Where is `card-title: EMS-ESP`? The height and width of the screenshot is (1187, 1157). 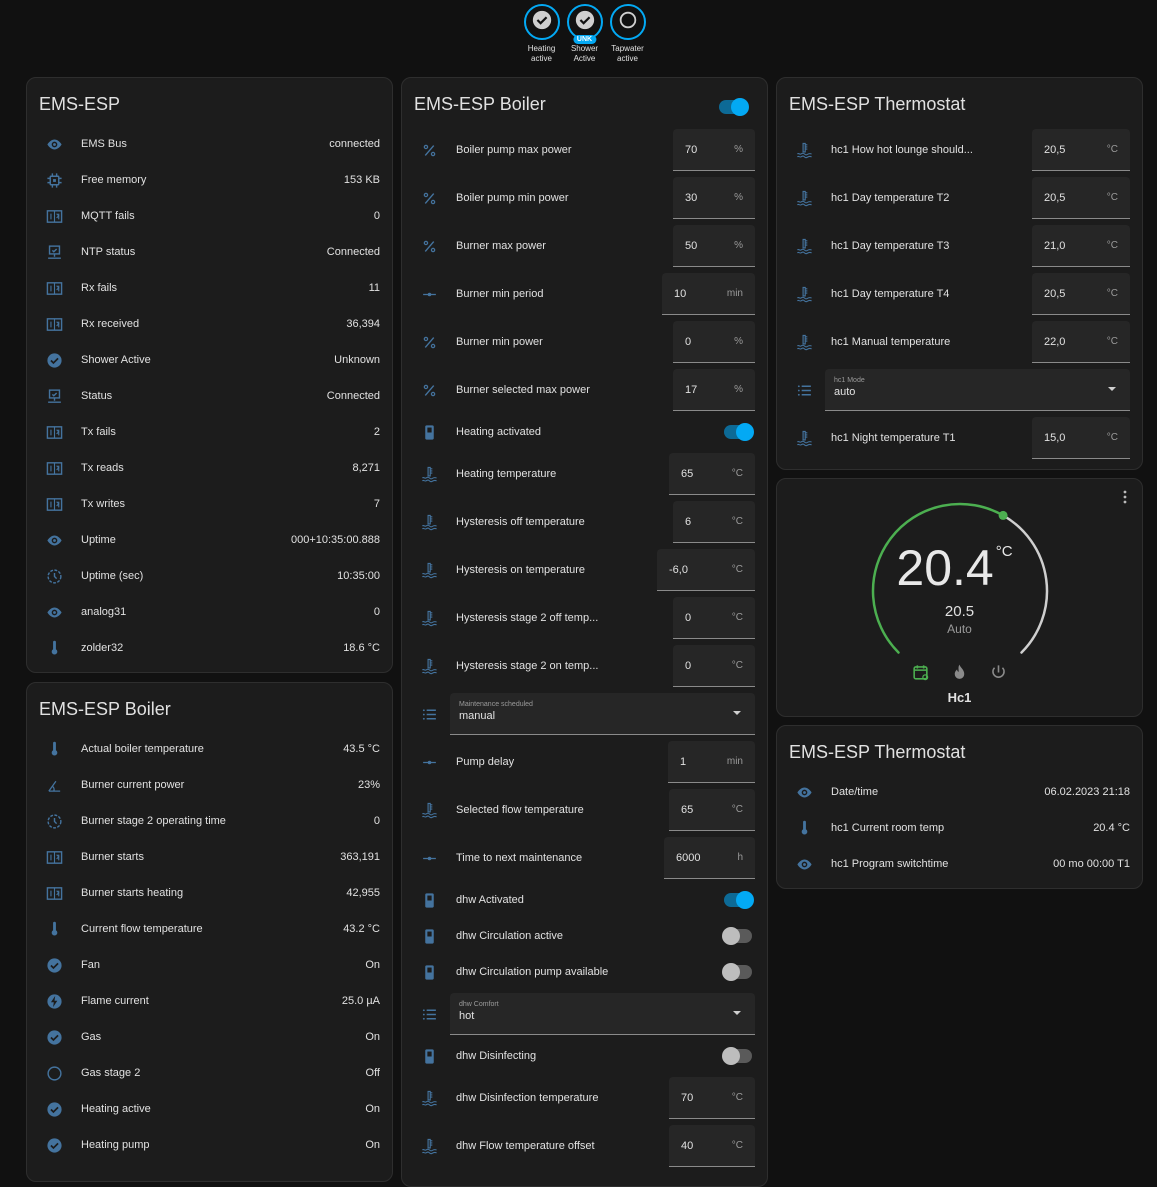
card-title: EMS-ESP is located at coordinates (80, 104).